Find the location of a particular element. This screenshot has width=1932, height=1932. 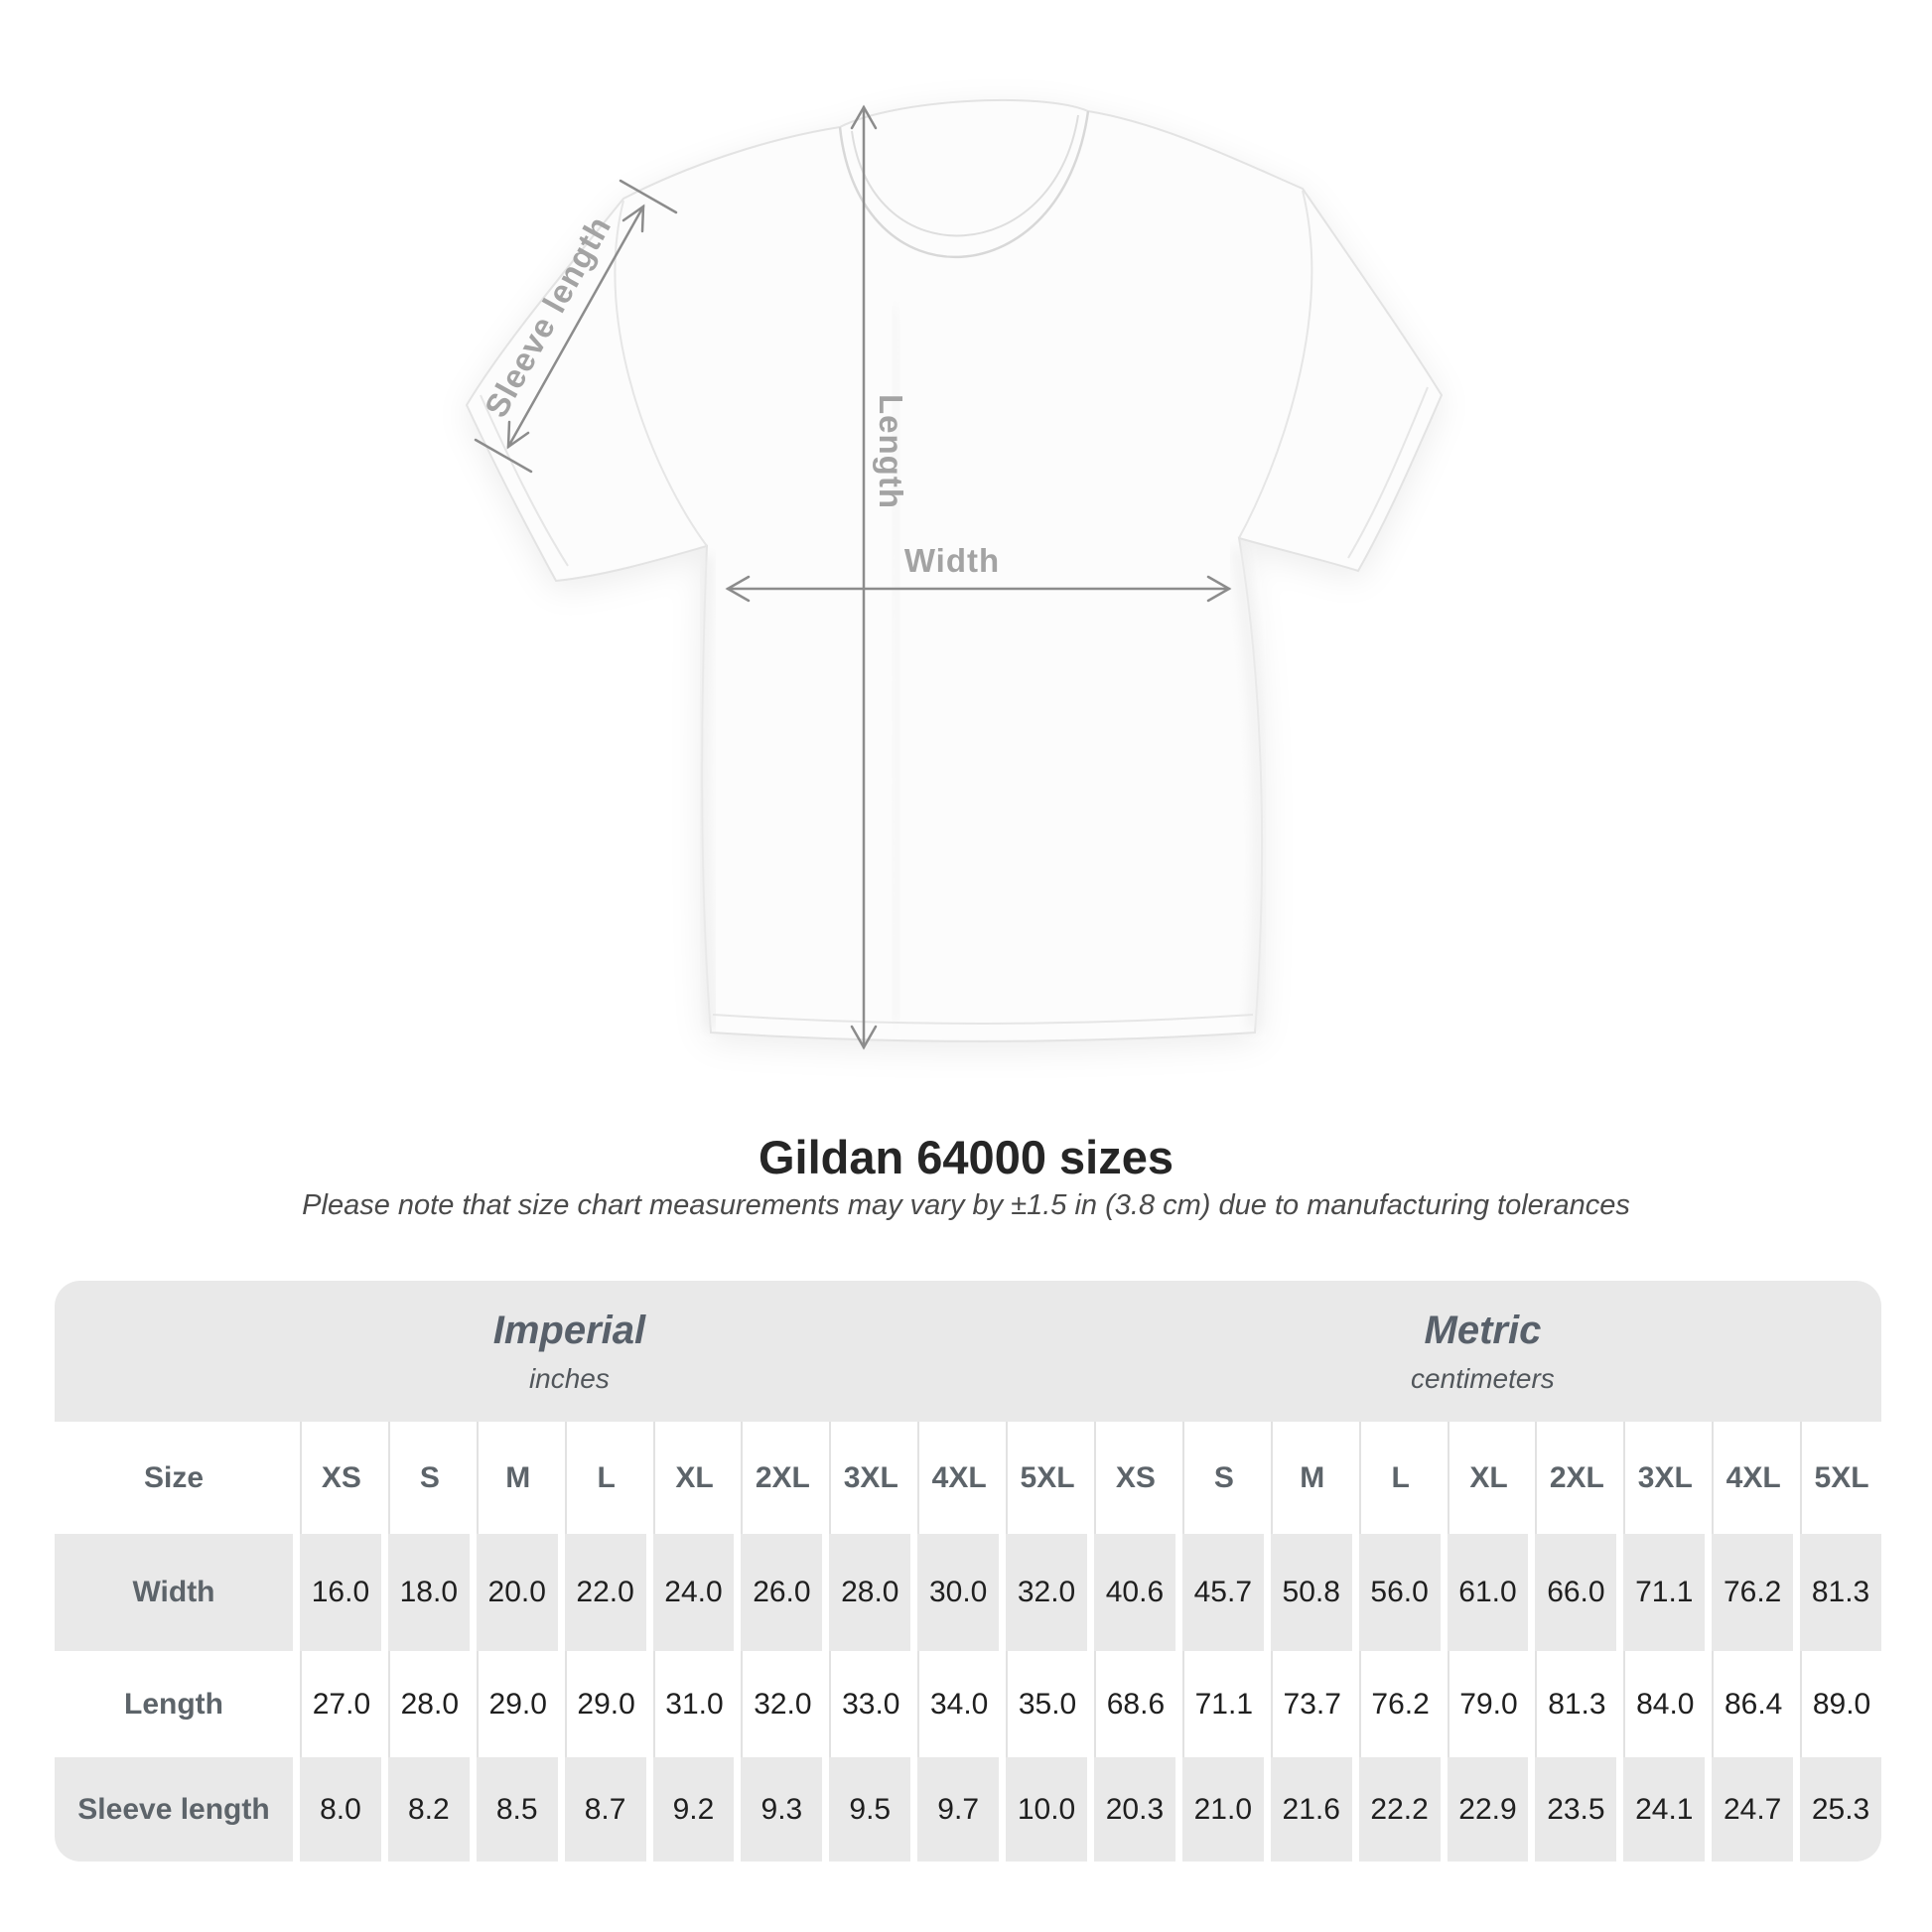

imperial-unit: inches is located at coordinates (569, 1378).